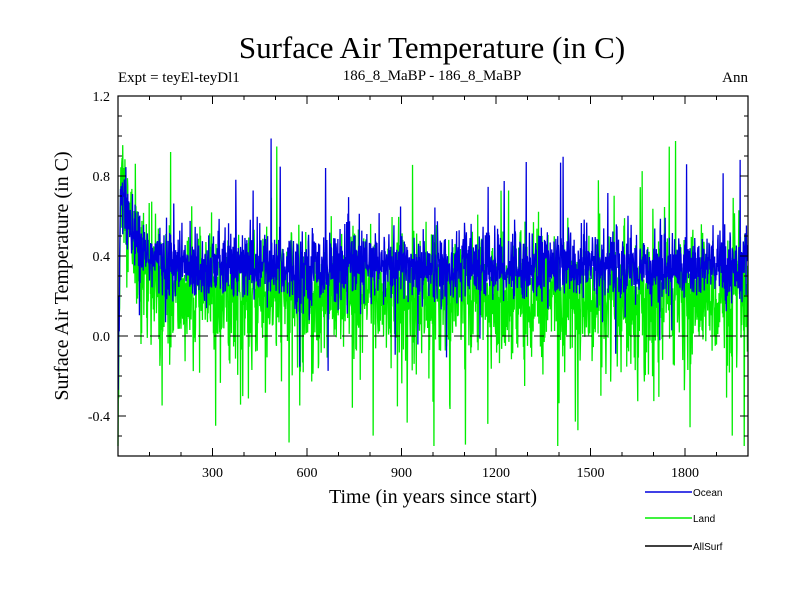 The width and height of the screenshot is (800, 600). I want to click on y-axis-label: Surface Air Temperature (in C), so click(62, 275).